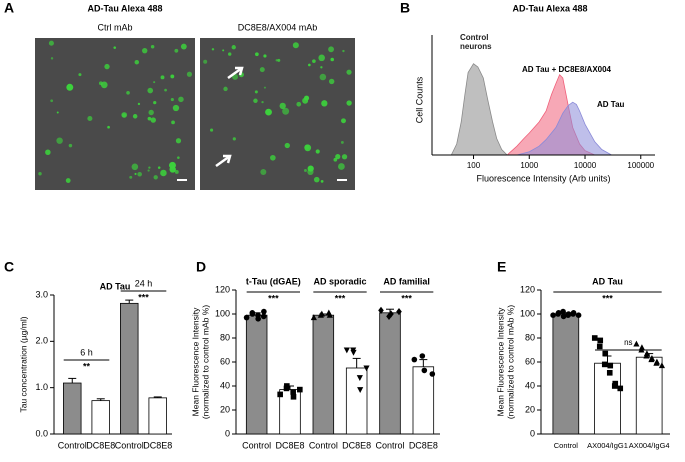 The height and width of the screenshot is (462, 685). What do you see at coordinates (501, 267) in the screenshot?
I see `panel-letter: E` at bounding box center [501, 267].